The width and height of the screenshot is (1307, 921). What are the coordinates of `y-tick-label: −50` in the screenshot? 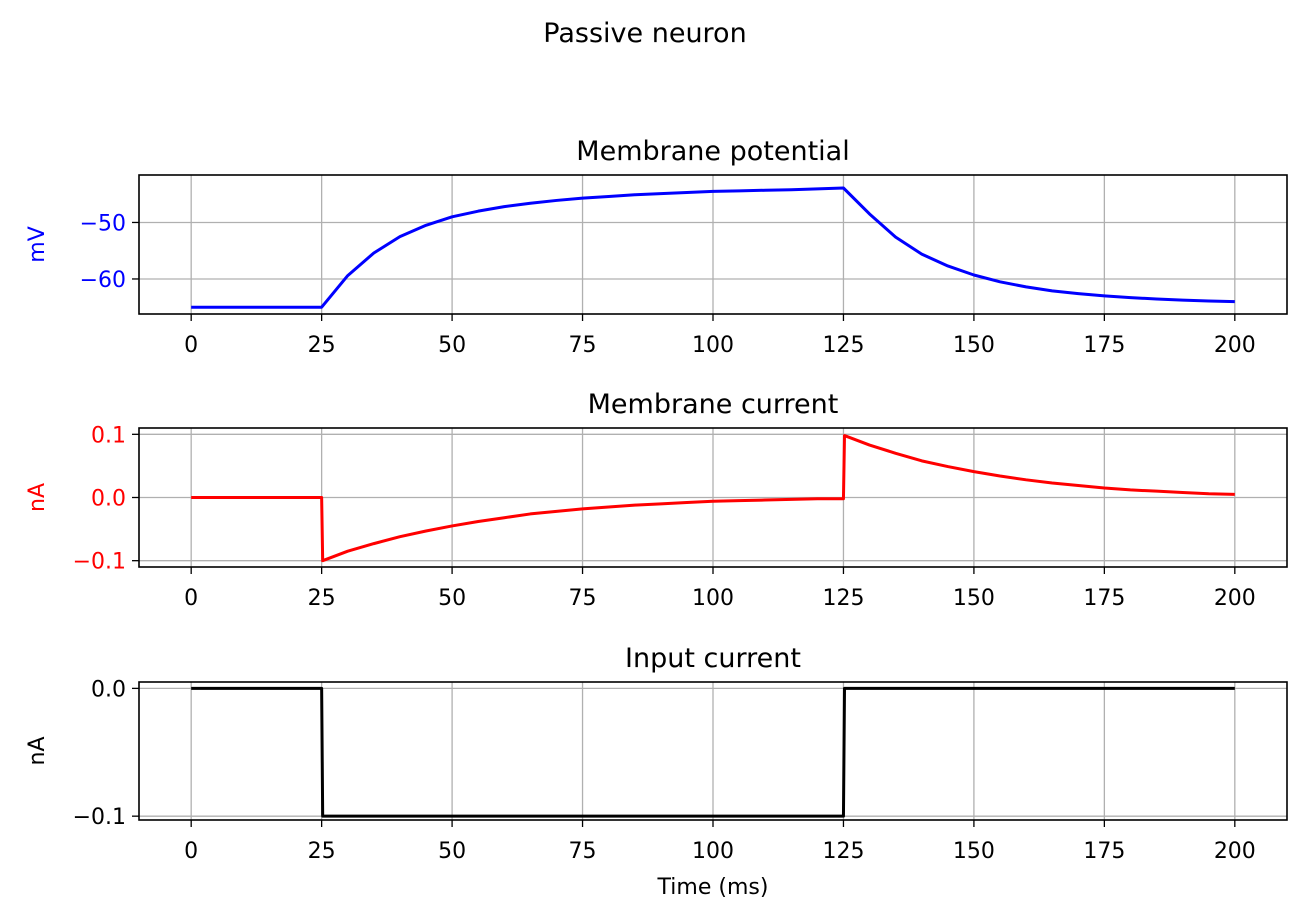 It's located at (103, 223).